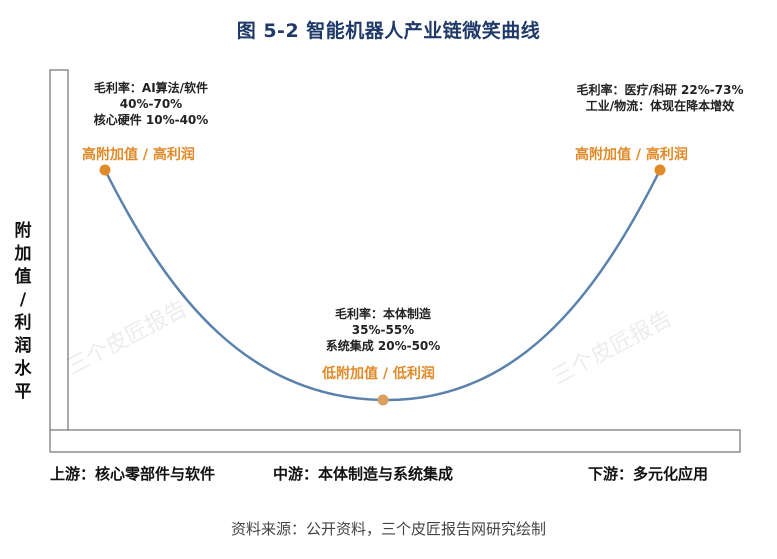 The height and width of the screenshot is (559, 777). What do you see at coordinates (660, 106) in the screenshot?
I see `note-line: 工业/物流：体现在降本增效` at bounding box center [660, 106].